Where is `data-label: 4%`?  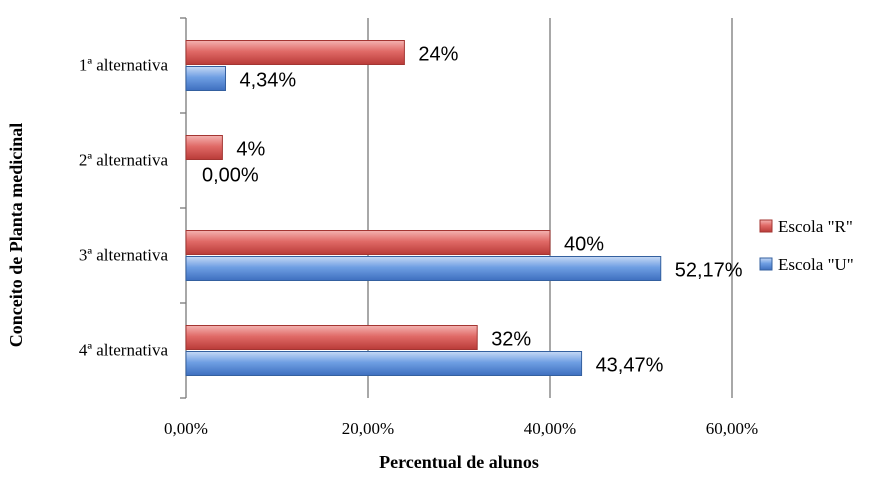 data-label: 4% is located at coordinates (250, 150).